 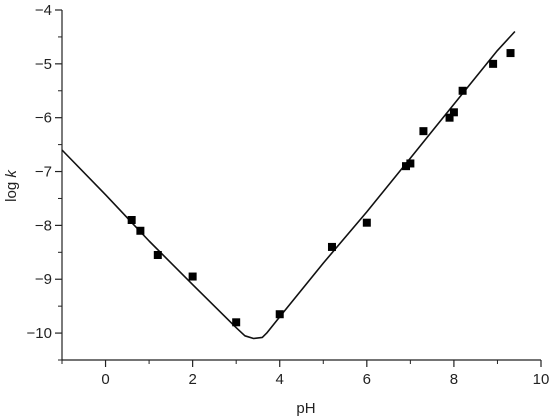 What do you see at coordinates (367, 379) in the screenshot?
I see `x-tick-label: 6` at bounding box center [367, 379].